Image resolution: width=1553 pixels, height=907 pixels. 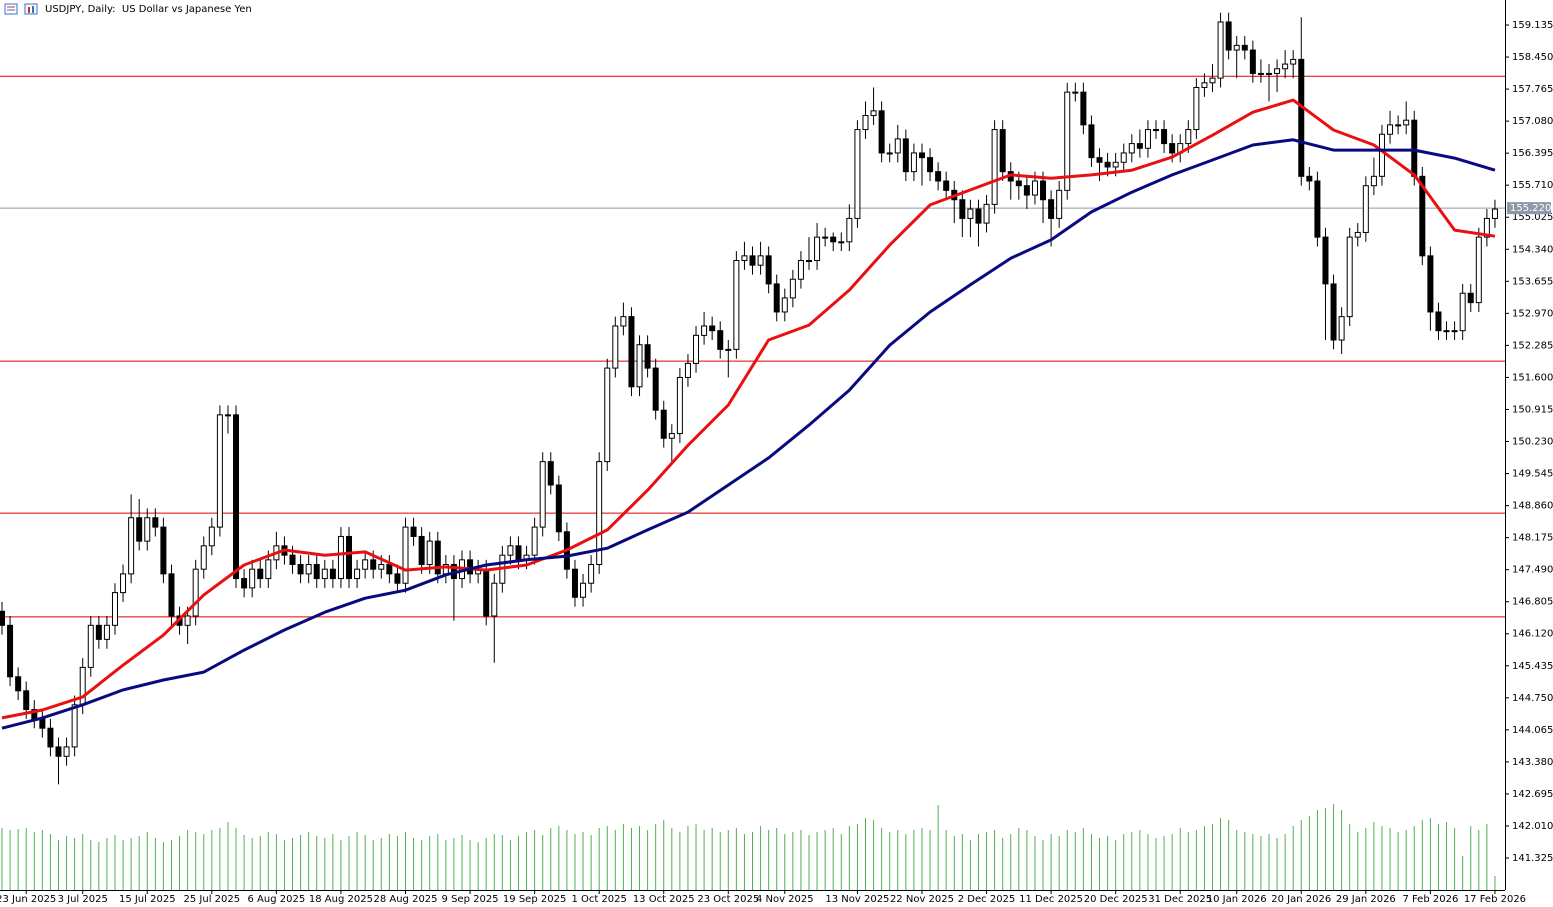 What do you see at coordinates (1301, 899) in the screenshot?
I see `x-tick-label: 20 Jan 2026` at bounding box center [1301, 899].